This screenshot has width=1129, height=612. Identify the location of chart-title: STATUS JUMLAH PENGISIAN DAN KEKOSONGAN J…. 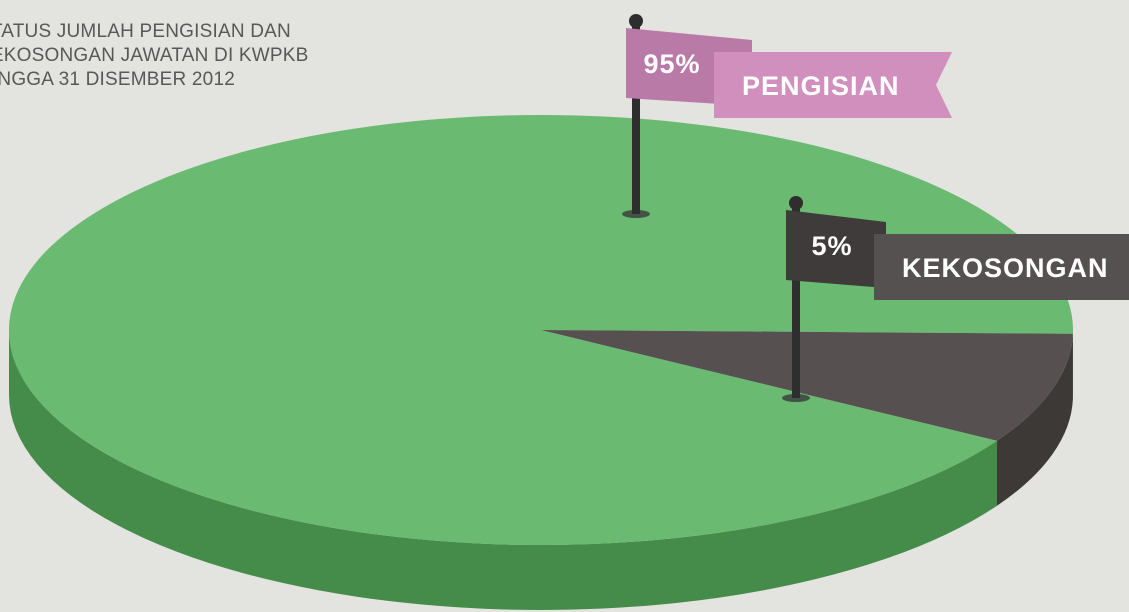
(169, 56).